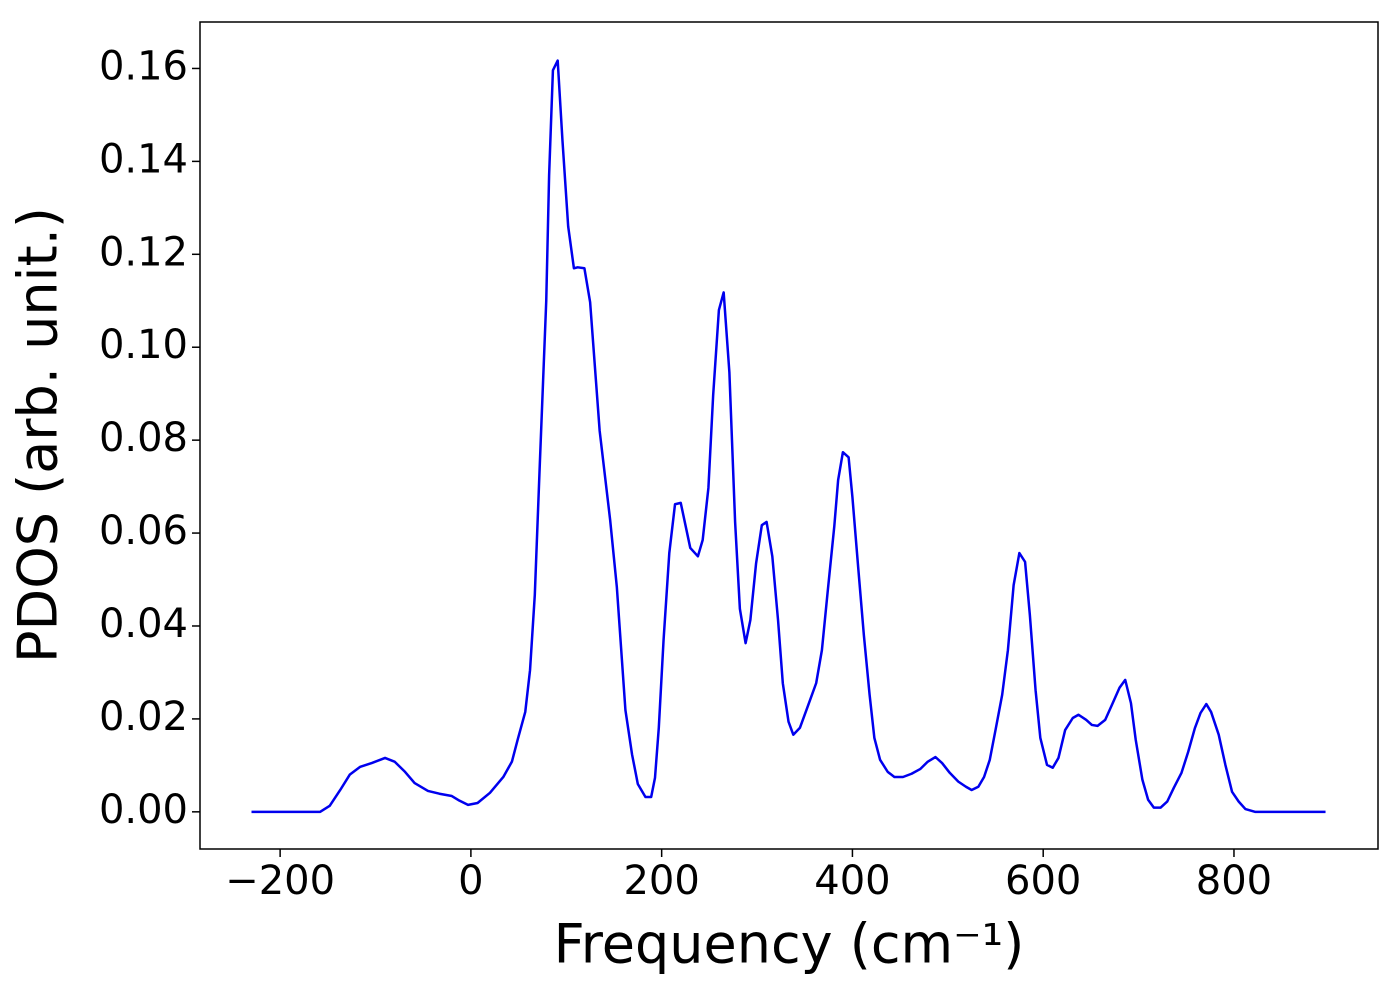 This screenshot has width=1400, height=1000. I want to click on x-tick-label: 200, so click(661, 881).